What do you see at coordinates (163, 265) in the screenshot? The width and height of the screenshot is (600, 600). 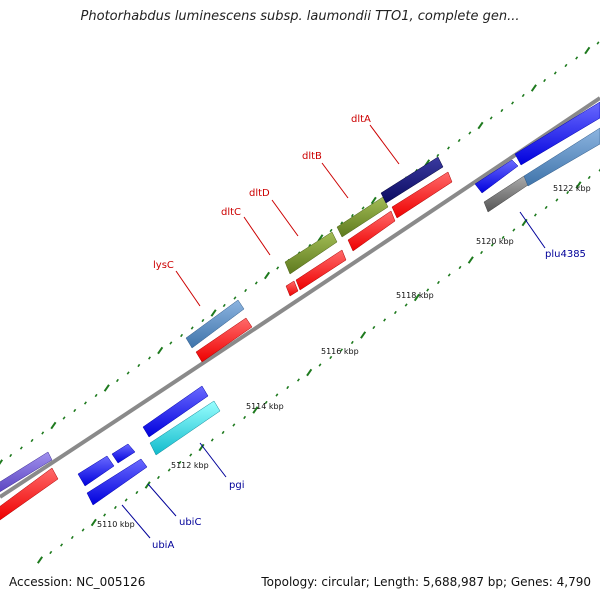 I see `gene-label-lysC: lysC` at bounding box center [163, 265].